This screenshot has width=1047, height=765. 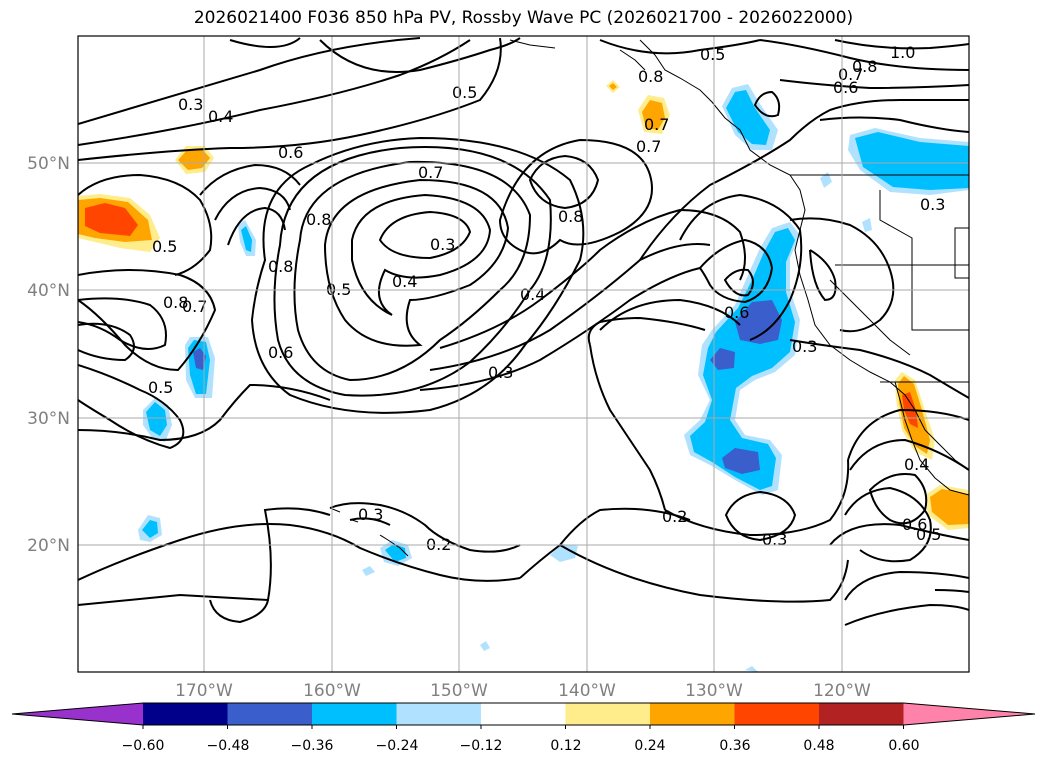 I want to click on lon-label-160w: 160°W, so click(x=332, y=691).